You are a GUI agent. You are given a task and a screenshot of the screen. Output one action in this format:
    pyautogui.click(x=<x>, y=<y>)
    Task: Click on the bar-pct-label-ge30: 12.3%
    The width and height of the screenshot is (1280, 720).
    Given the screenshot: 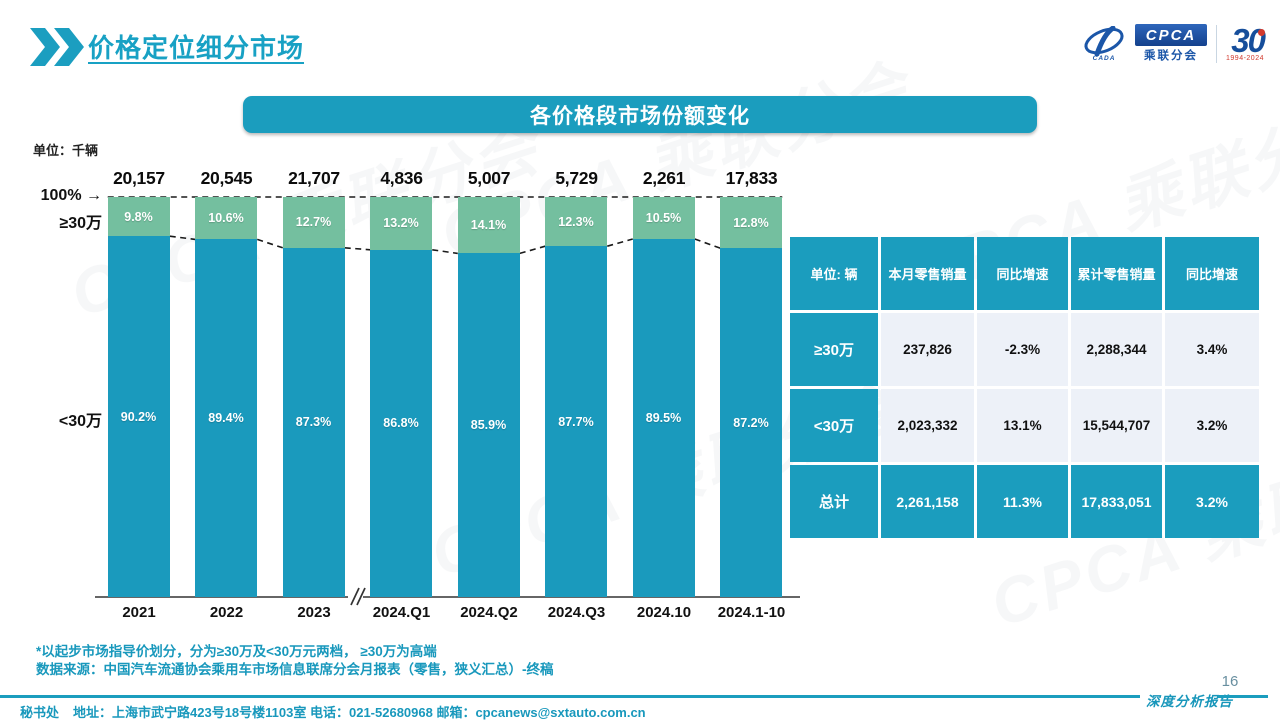 What is the action you would take?
    pyautogui.click(x=576, y=221)
    